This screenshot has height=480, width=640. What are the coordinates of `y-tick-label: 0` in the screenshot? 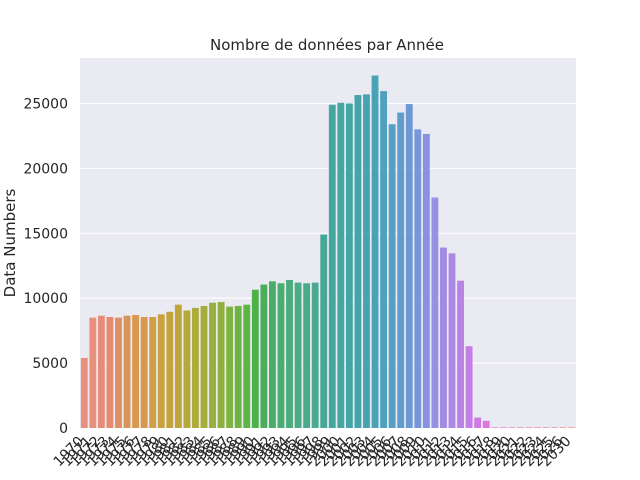 It's located at (63, 429).